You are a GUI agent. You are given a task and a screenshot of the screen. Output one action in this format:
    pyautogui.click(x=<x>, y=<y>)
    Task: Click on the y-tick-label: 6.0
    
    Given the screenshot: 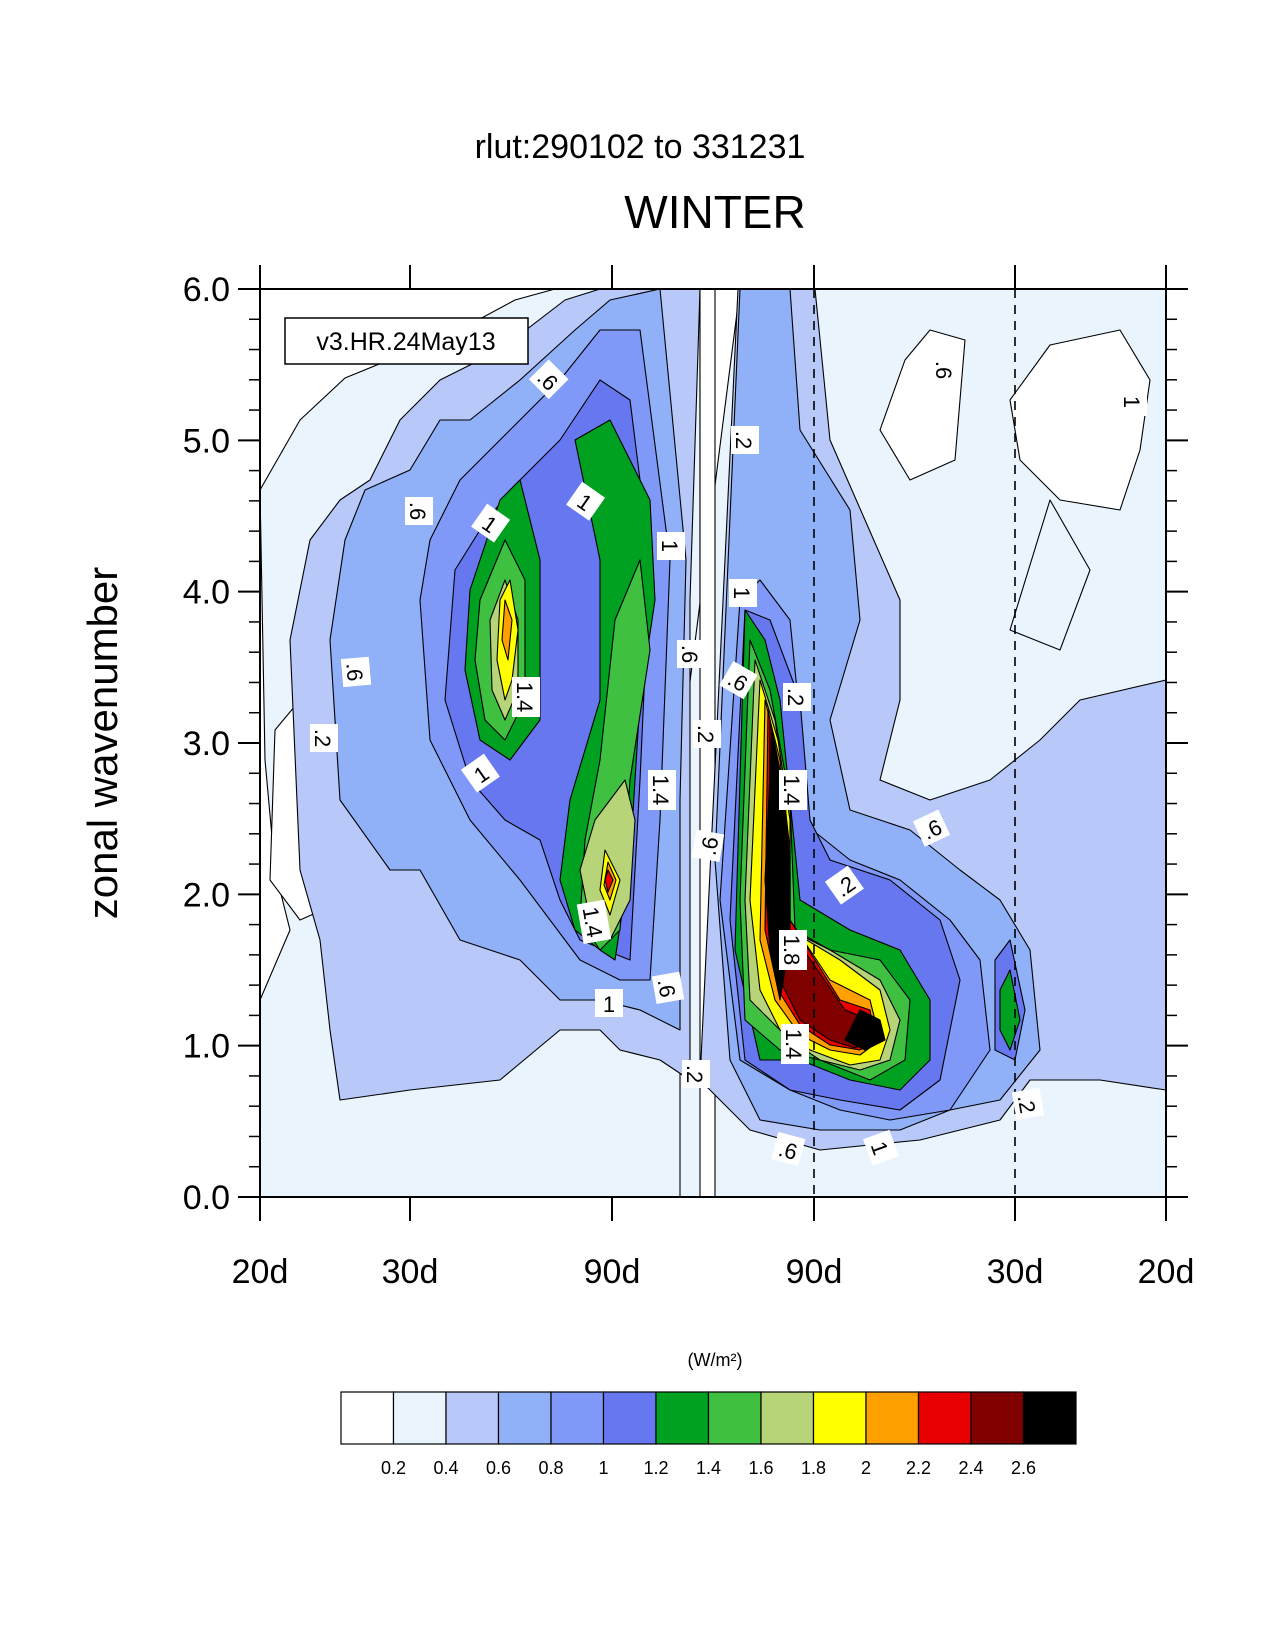 What is the action you would take?
    pyautogui.click(x=206, y=290)
    